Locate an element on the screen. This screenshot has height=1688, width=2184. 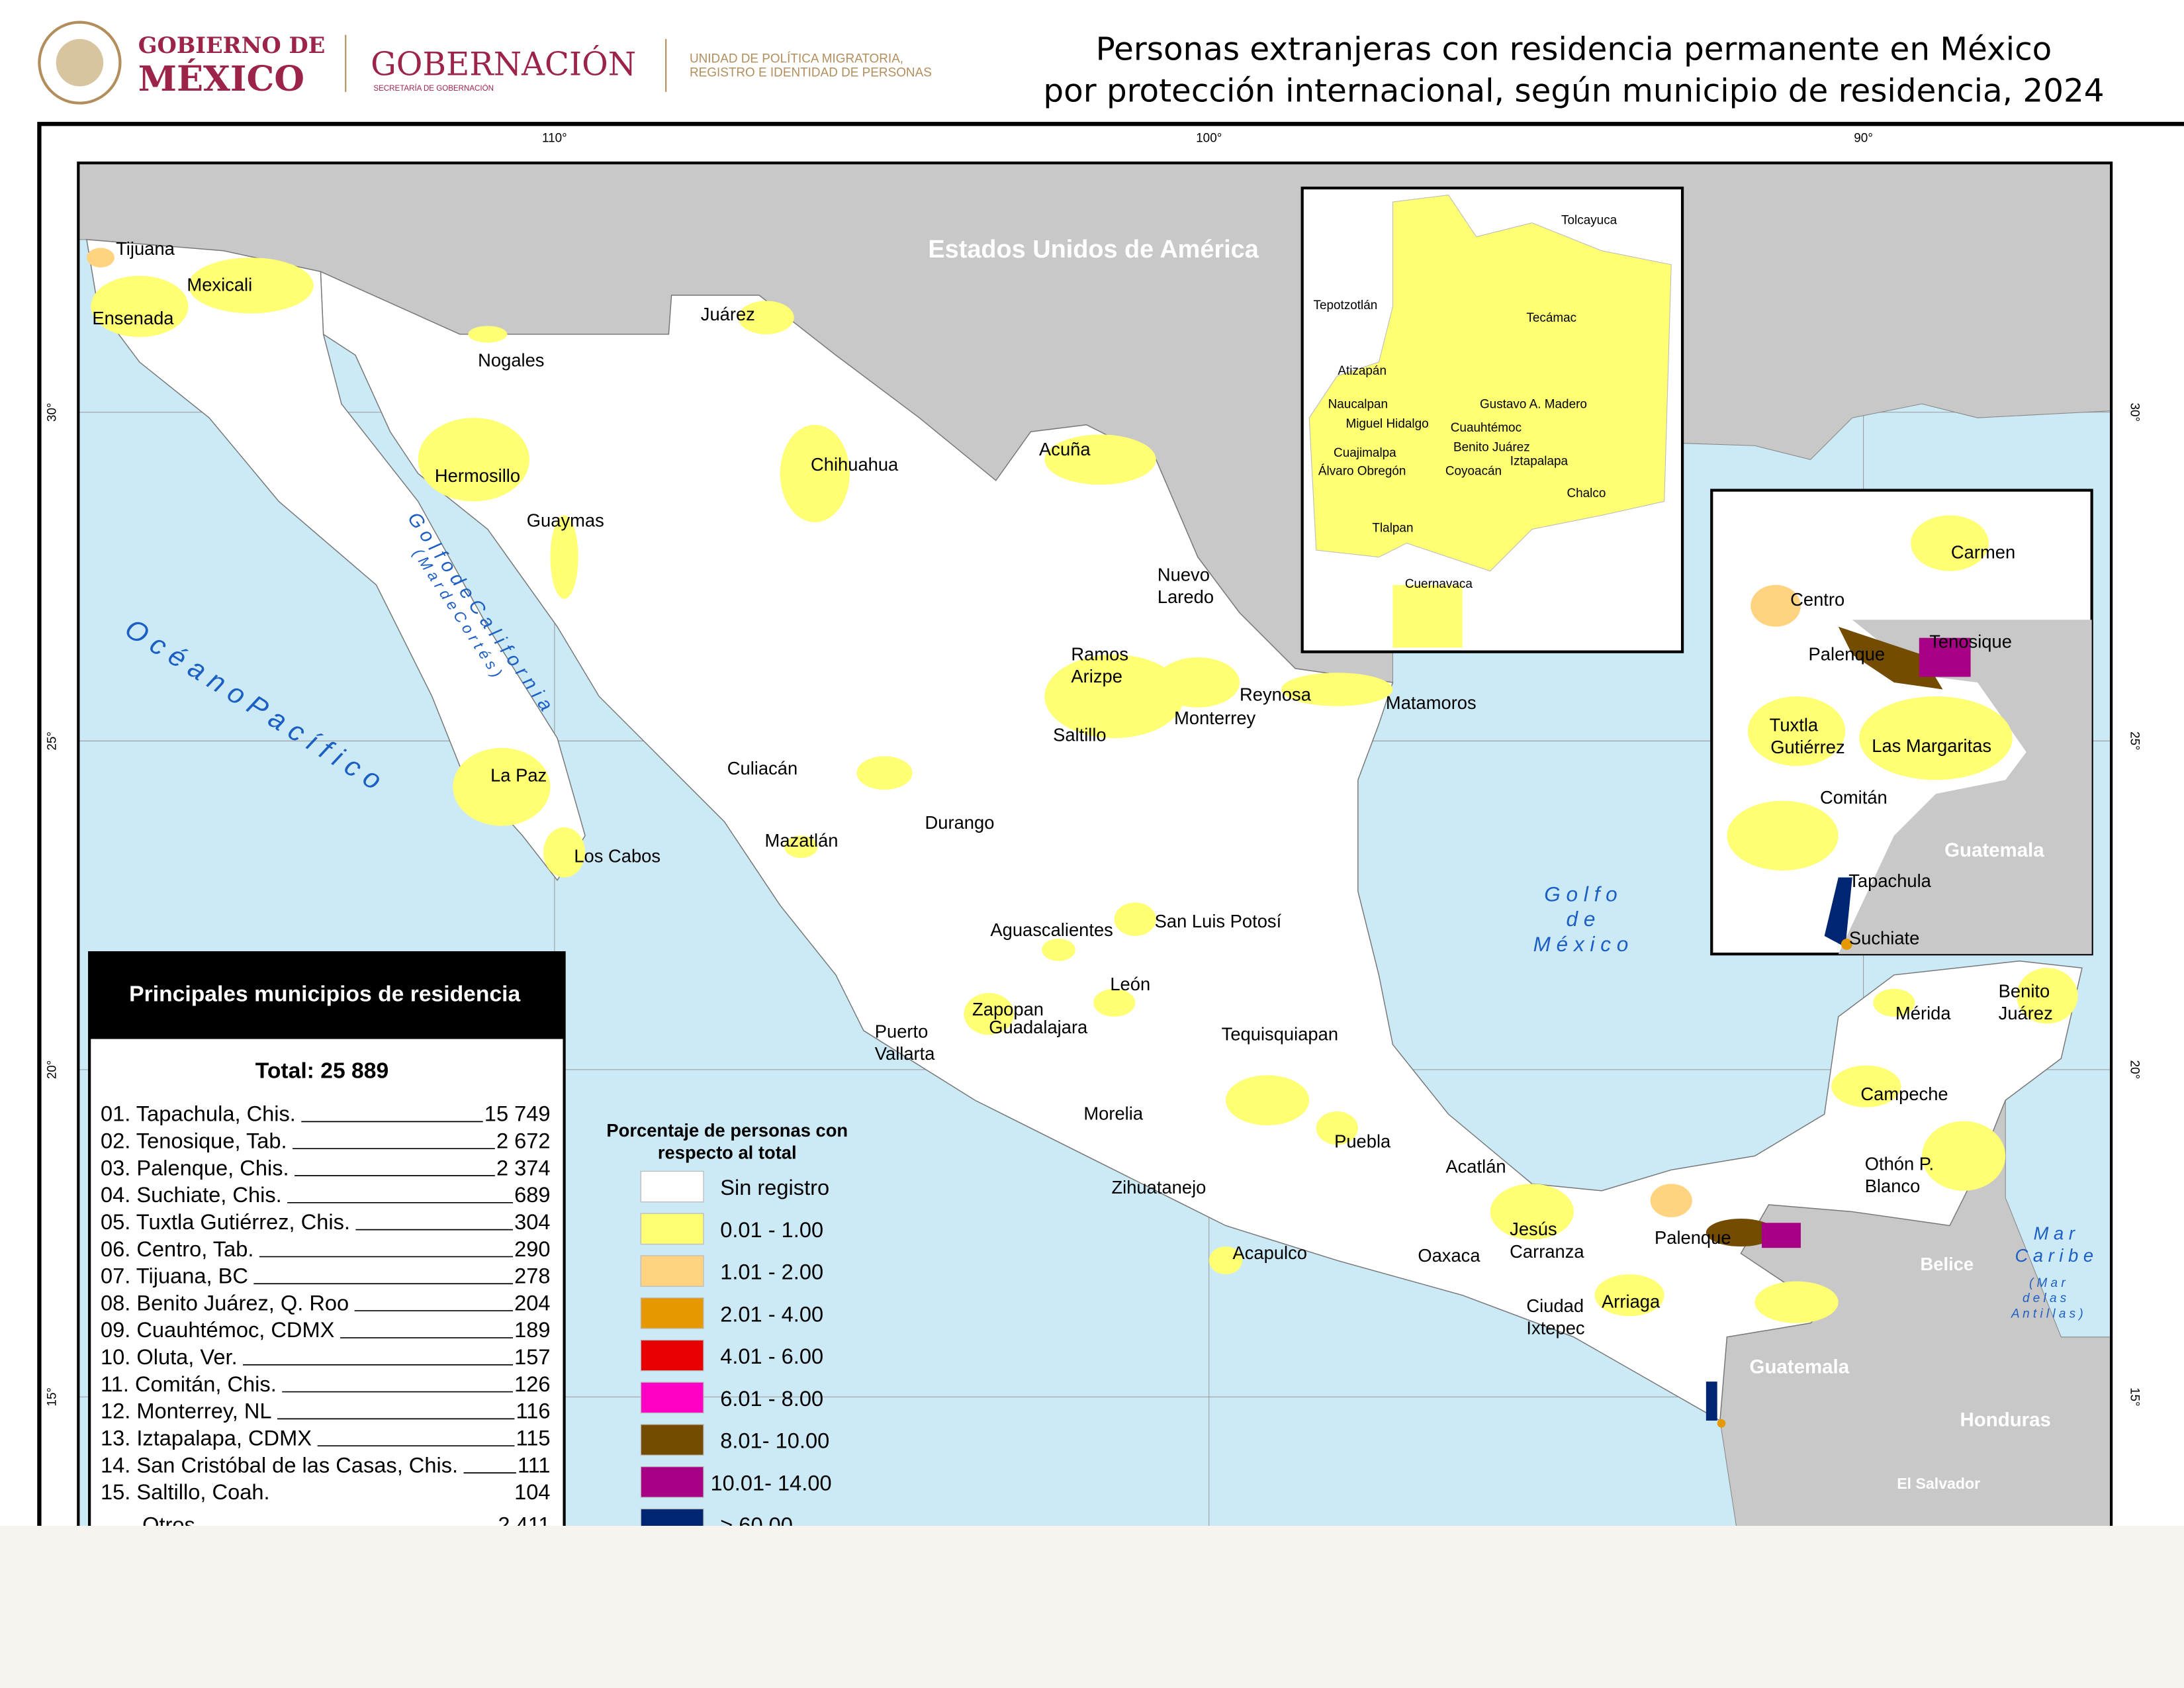
logo-secretaria-sub: SECRETARÍA DE GOBERNACIÓN is located at coordinates (434, 88).